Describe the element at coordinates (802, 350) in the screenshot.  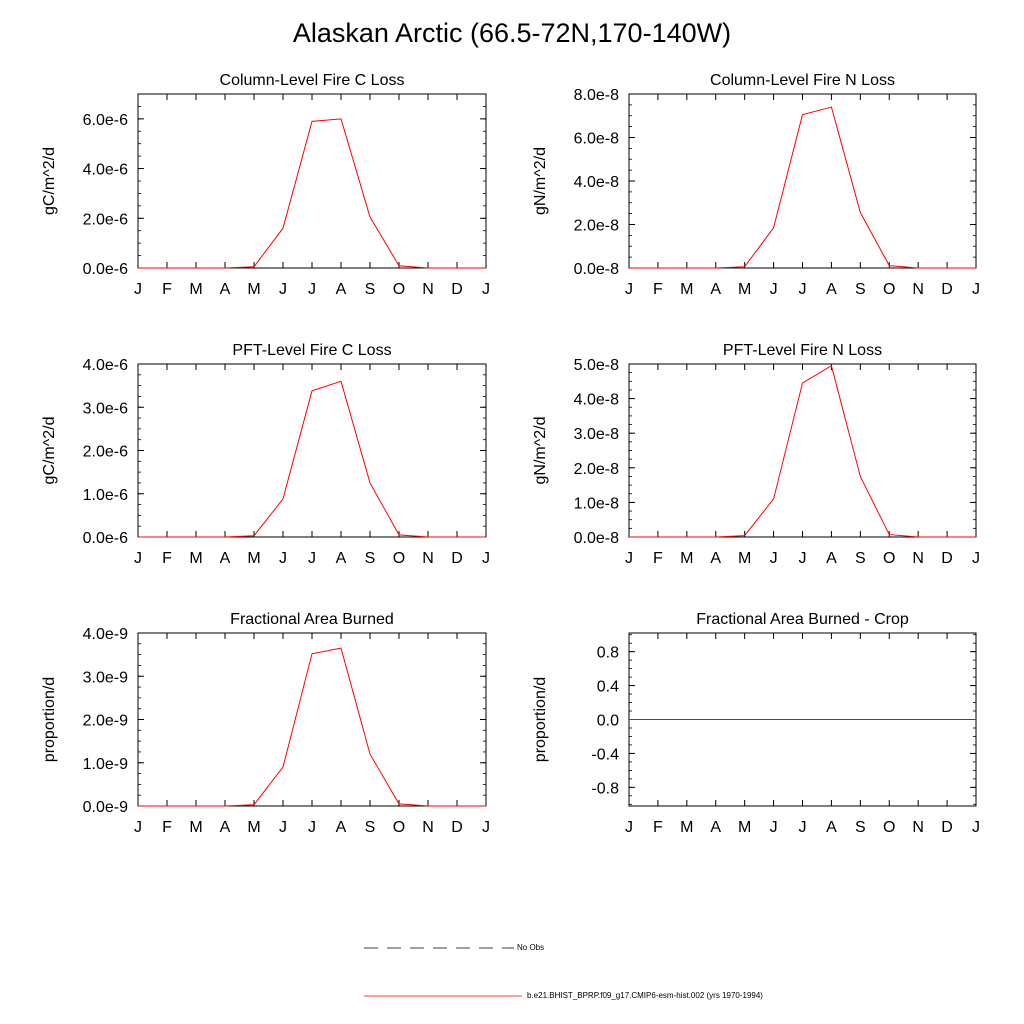
I see `chart-title: PFT-Level Fire N Loss` at that location.